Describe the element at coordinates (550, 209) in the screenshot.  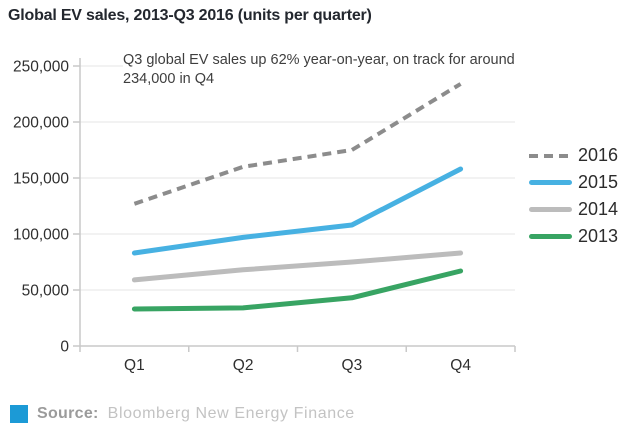
I see `legend-swatch-2014-line` at that location.